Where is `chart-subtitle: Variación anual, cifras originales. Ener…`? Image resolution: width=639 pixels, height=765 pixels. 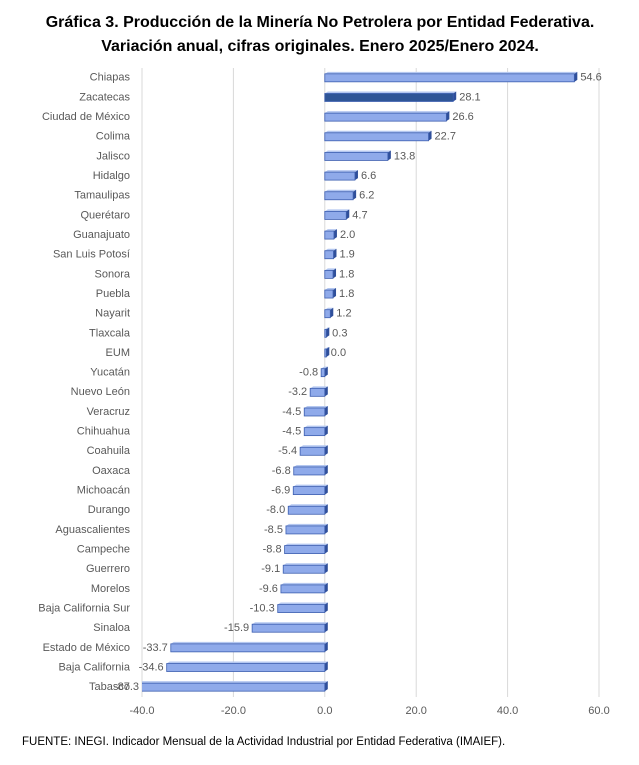 chart-subtitle: Variación anual, cifras originales. Ener… is located at coordinates (320, 46).